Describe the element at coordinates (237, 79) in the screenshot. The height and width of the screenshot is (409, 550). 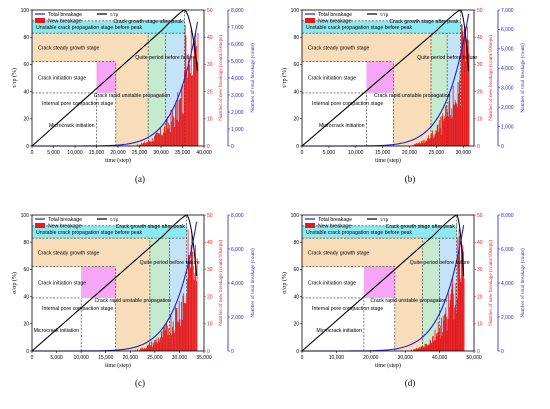
I see `y-right2-tick-label: 4,000` at that location.